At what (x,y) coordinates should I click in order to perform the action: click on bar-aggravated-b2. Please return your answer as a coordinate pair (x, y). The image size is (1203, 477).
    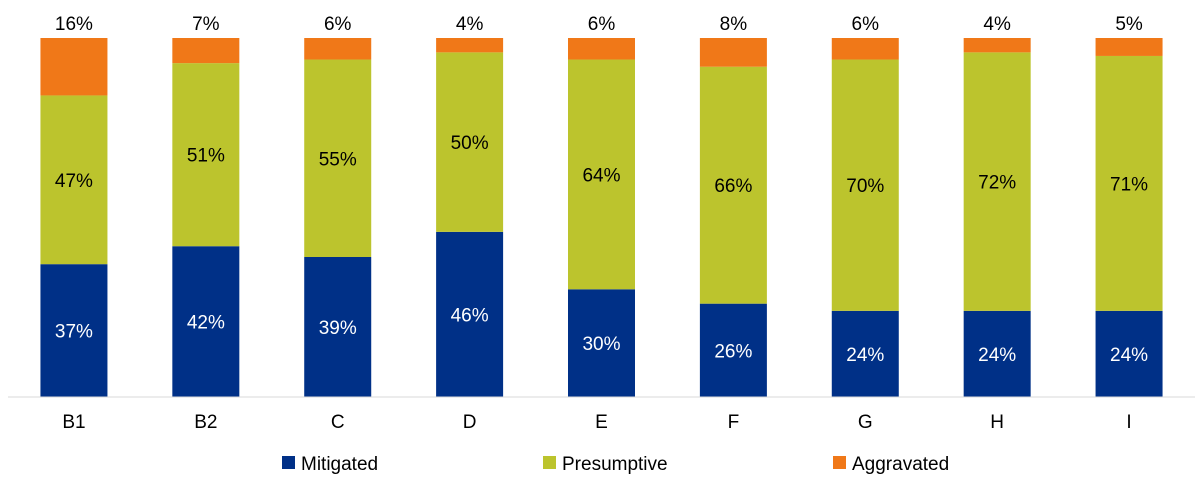
    Looking at the image, I should click on (206, 51).